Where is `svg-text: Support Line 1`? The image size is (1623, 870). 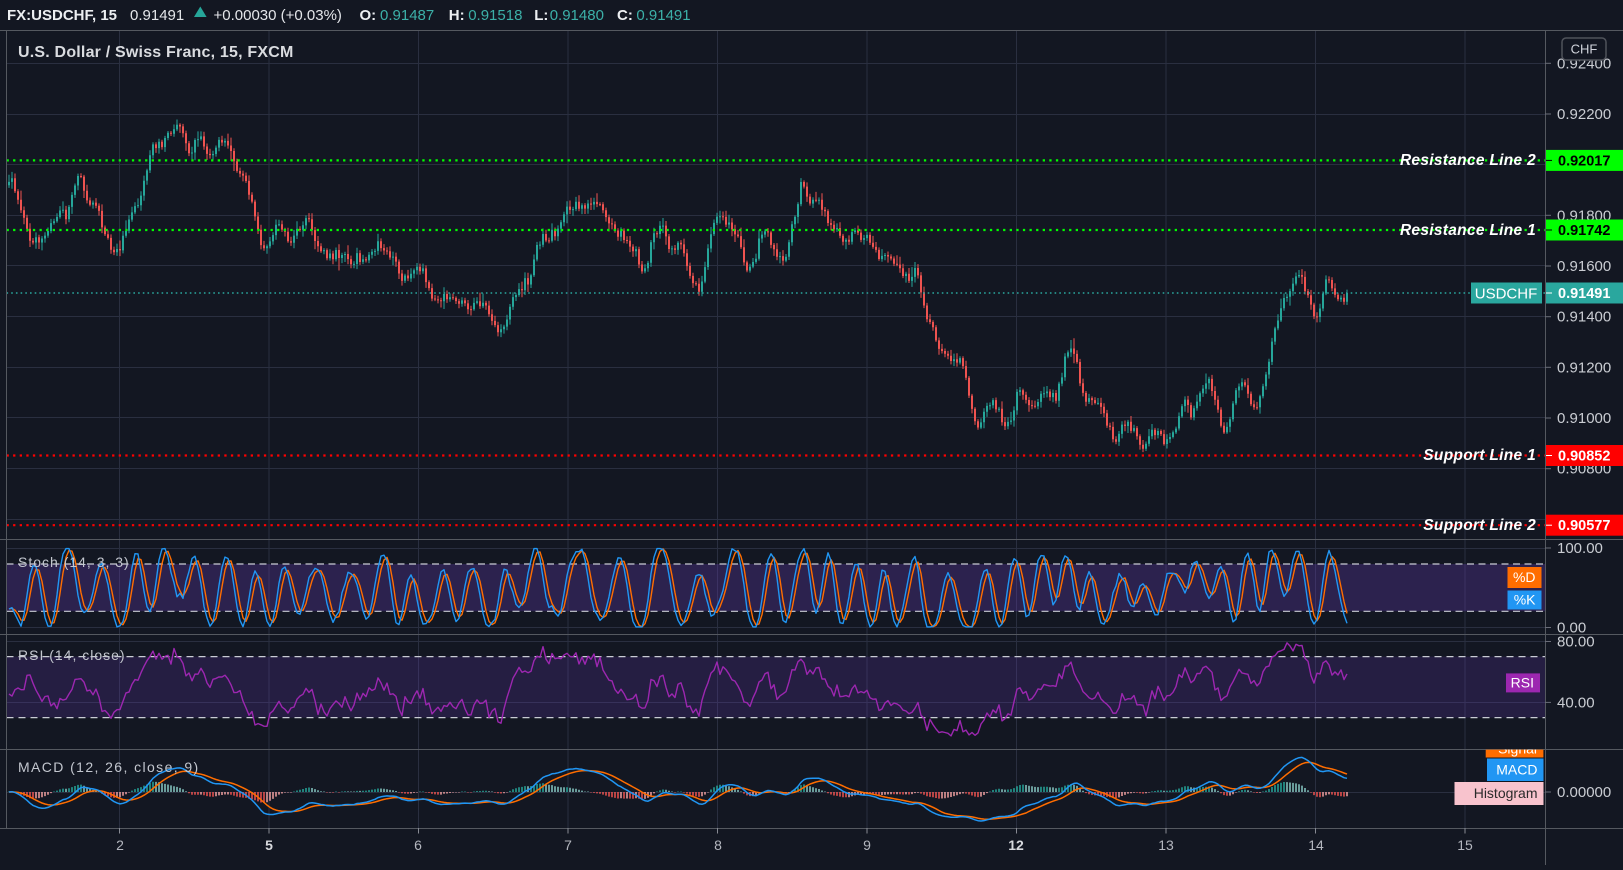 svg-text: Support Line 1 is located at coordinates (1479, 455).